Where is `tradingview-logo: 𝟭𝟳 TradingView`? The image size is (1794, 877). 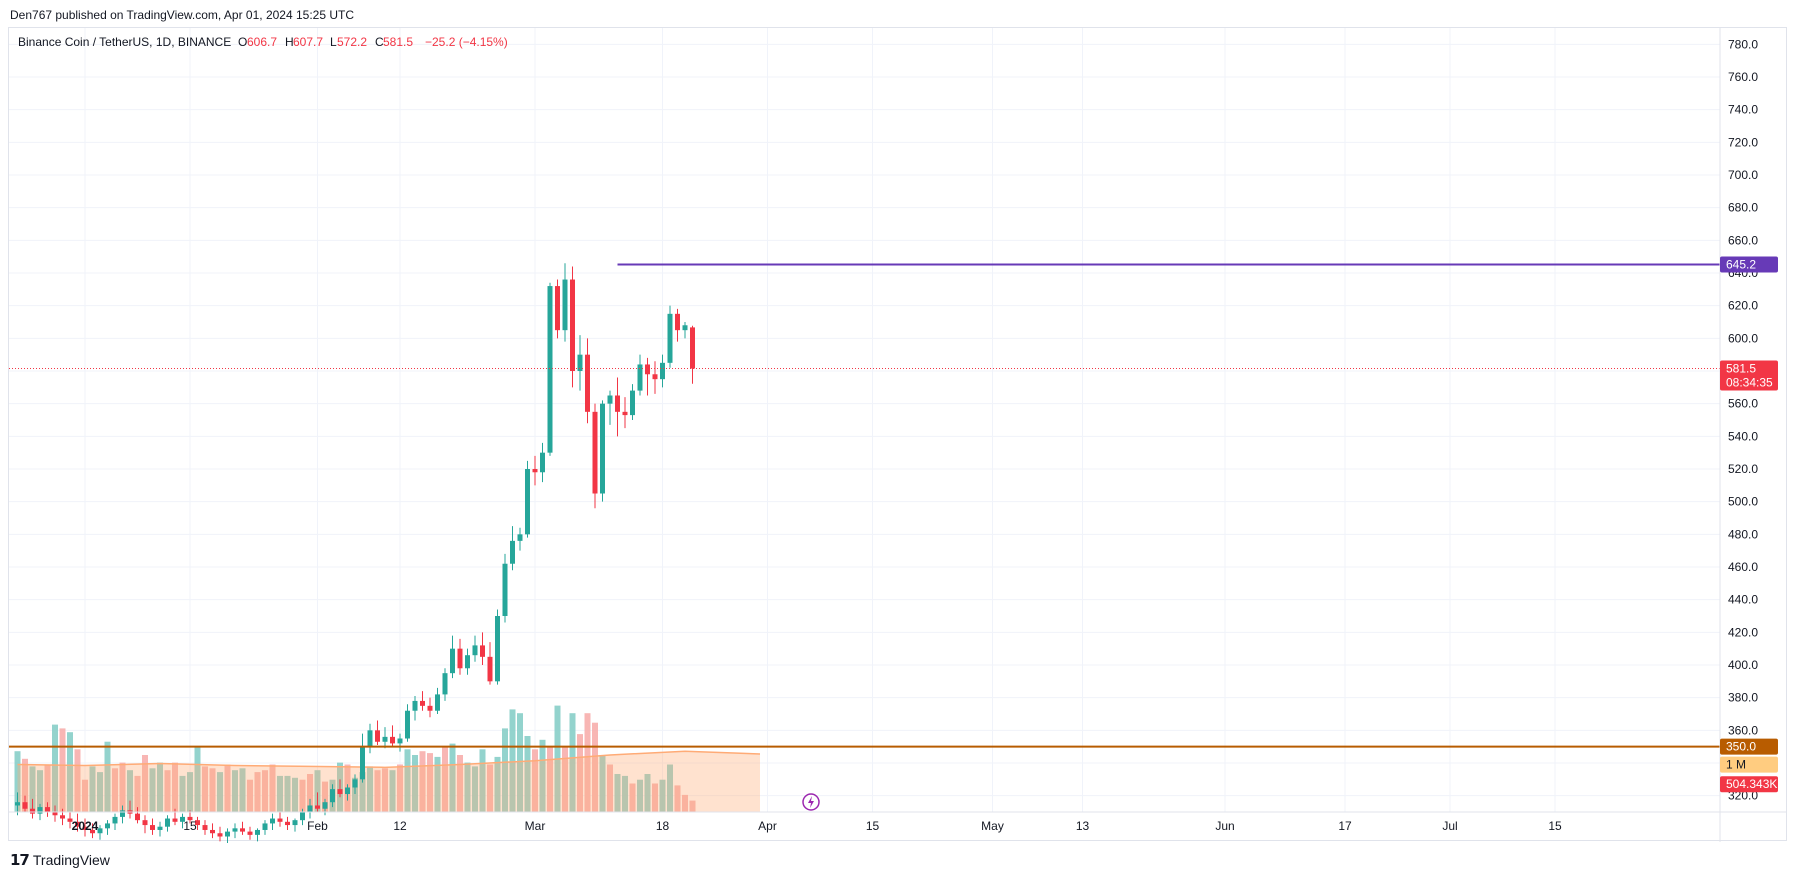
tradingview-logo: 𝟭𝟳 TradingView is located at coordinates (60, 860).